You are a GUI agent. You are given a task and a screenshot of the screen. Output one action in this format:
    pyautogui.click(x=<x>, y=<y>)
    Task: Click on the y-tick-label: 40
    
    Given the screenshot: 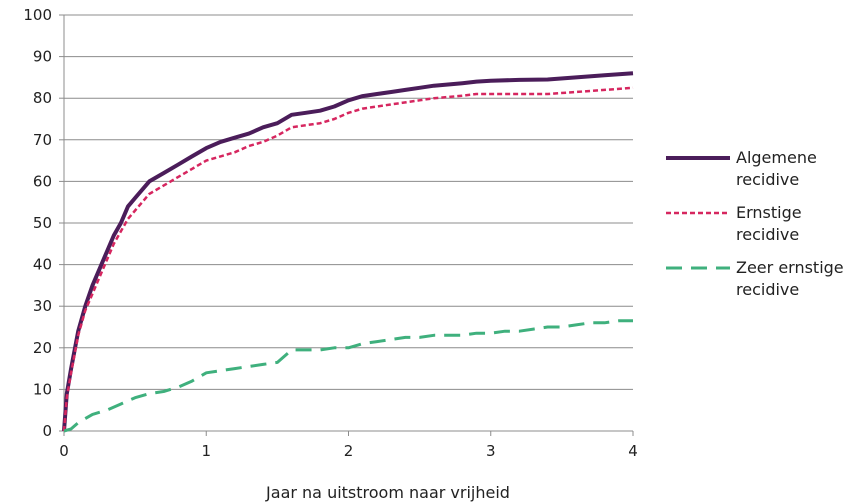 What is the action you would take?
    pyautogui.click(x=42, y=265)
    